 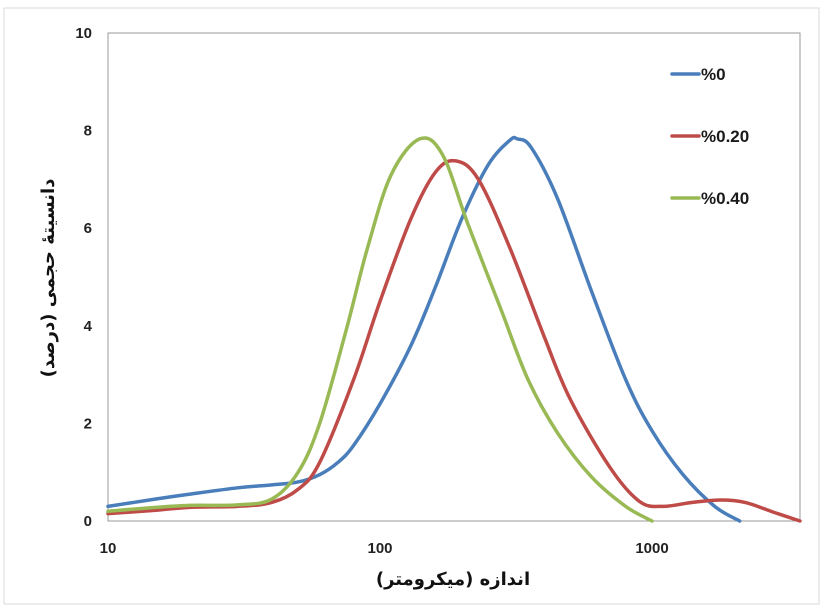 I want to click on y-tick-label: 8, so click(x=88, y=131).